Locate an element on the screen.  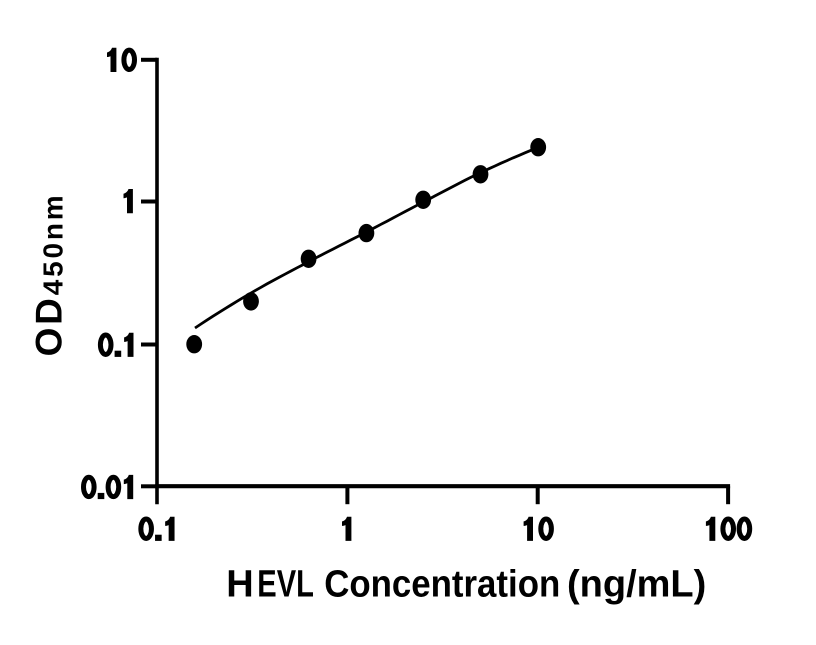
svg-text: Concentration is located at coordinates (442, 583).